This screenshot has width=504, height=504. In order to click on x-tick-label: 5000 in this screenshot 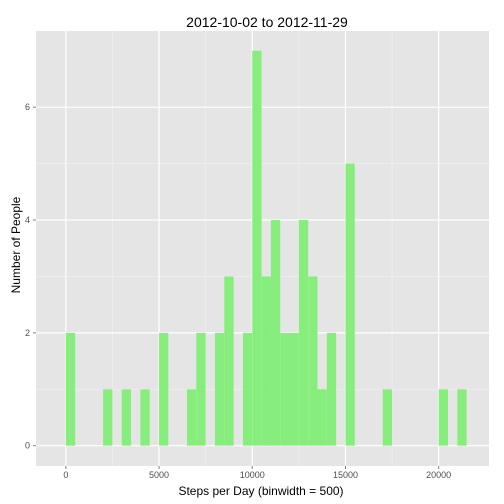, I will do `click(159, 475)`.